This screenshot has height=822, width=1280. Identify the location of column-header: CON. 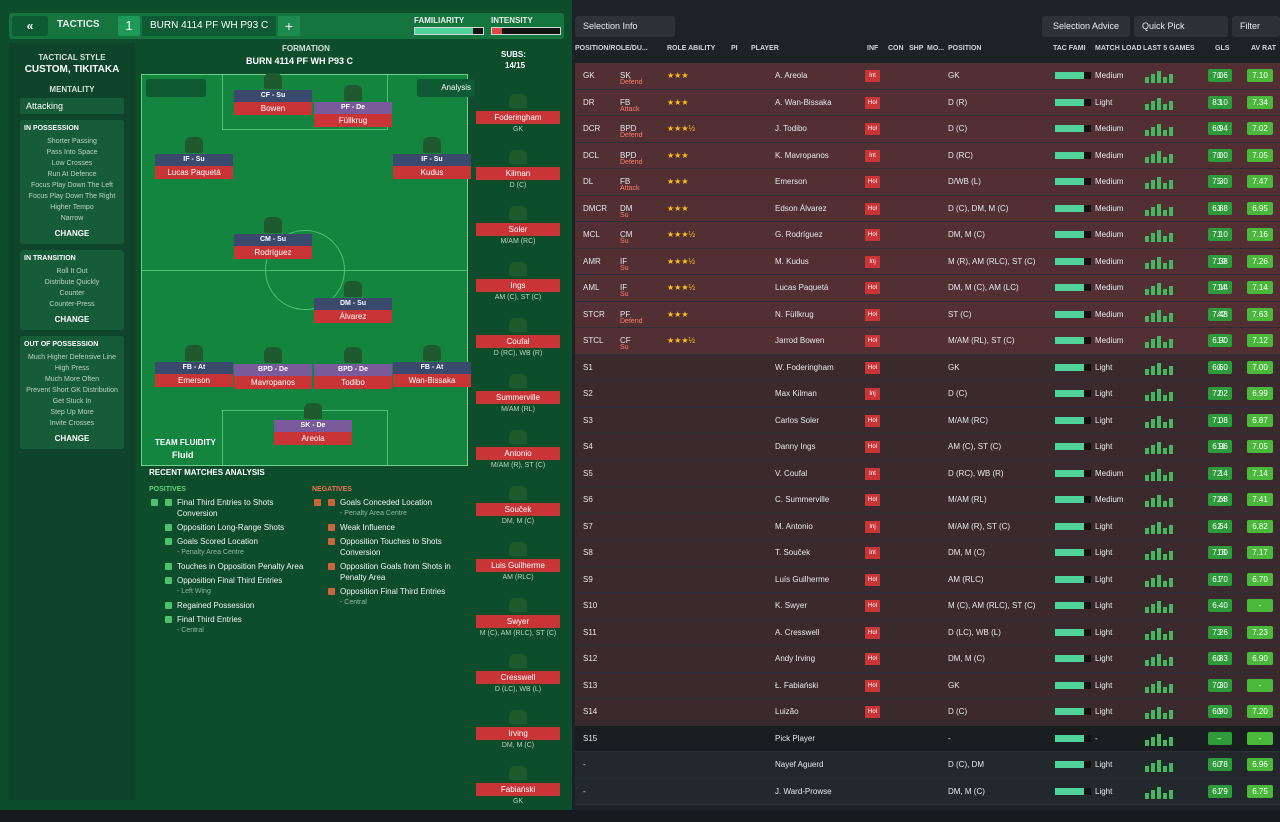
(896, 48).